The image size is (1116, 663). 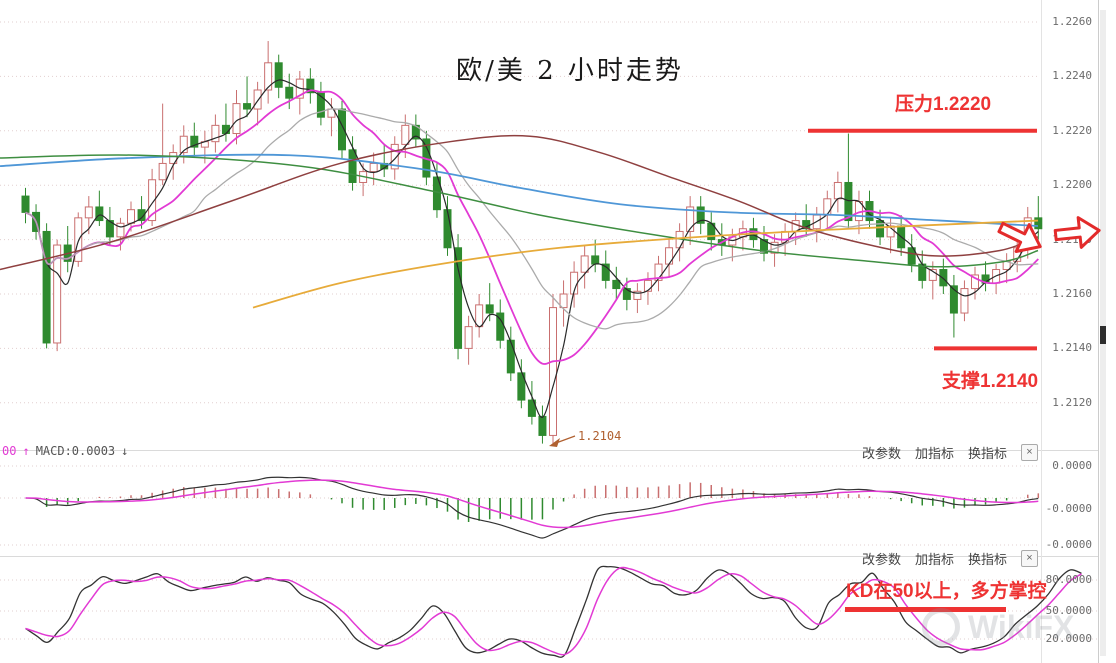 What do you see at coordinates (946, 591) in the screenshot?
I see `kd-annotation-label: KD在50以上，多方掌控` at bounding box center [946, 591].